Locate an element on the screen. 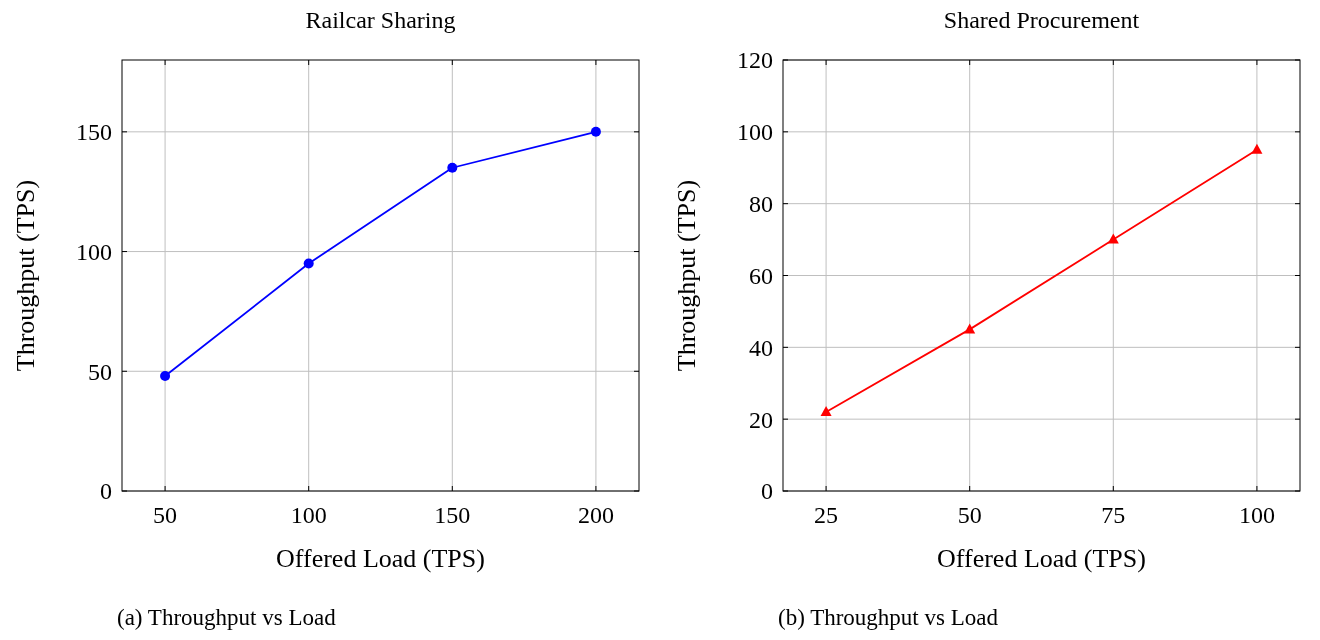 This screenshot has width=1320, height=640. y-tick-label: 120 is located at coordinates (755, 60).